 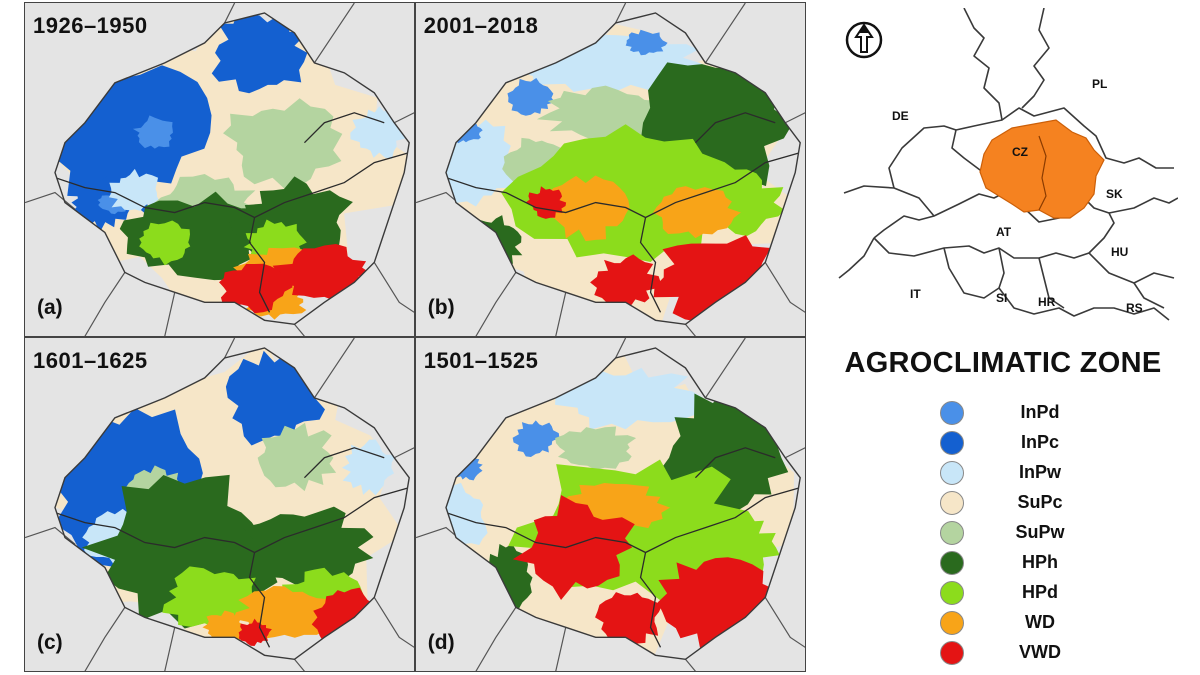 I want to click on legend: InPd InPc InPw SuPc SuPw HPh HPd WD VWD, so click(x=1050, y=533).